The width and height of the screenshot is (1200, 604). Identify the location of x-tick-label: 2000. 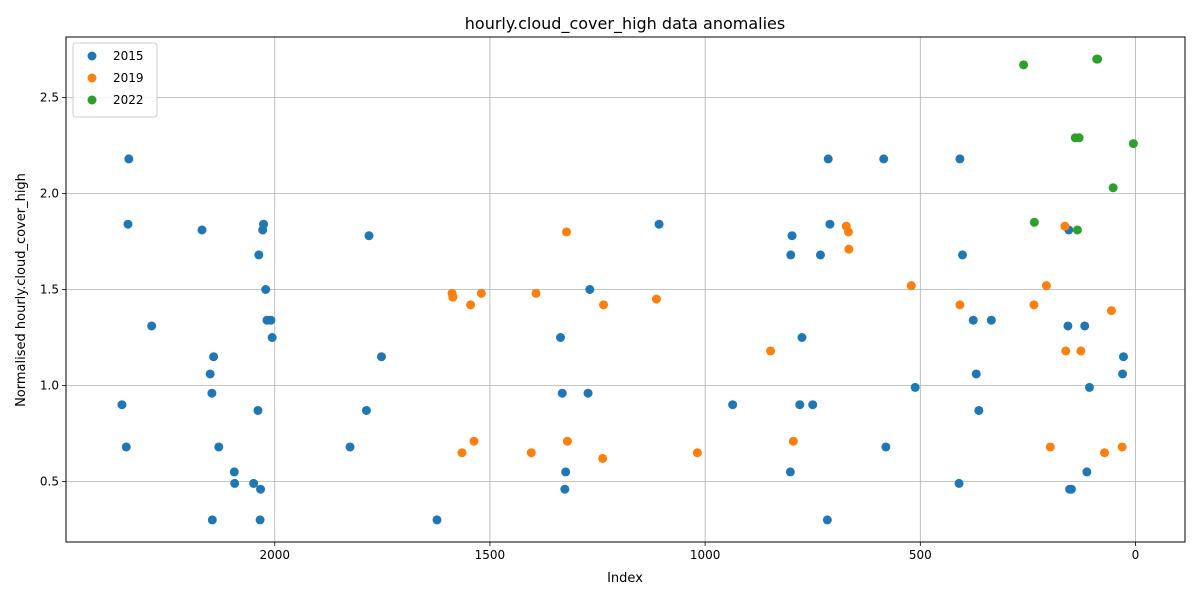
(274, 555).